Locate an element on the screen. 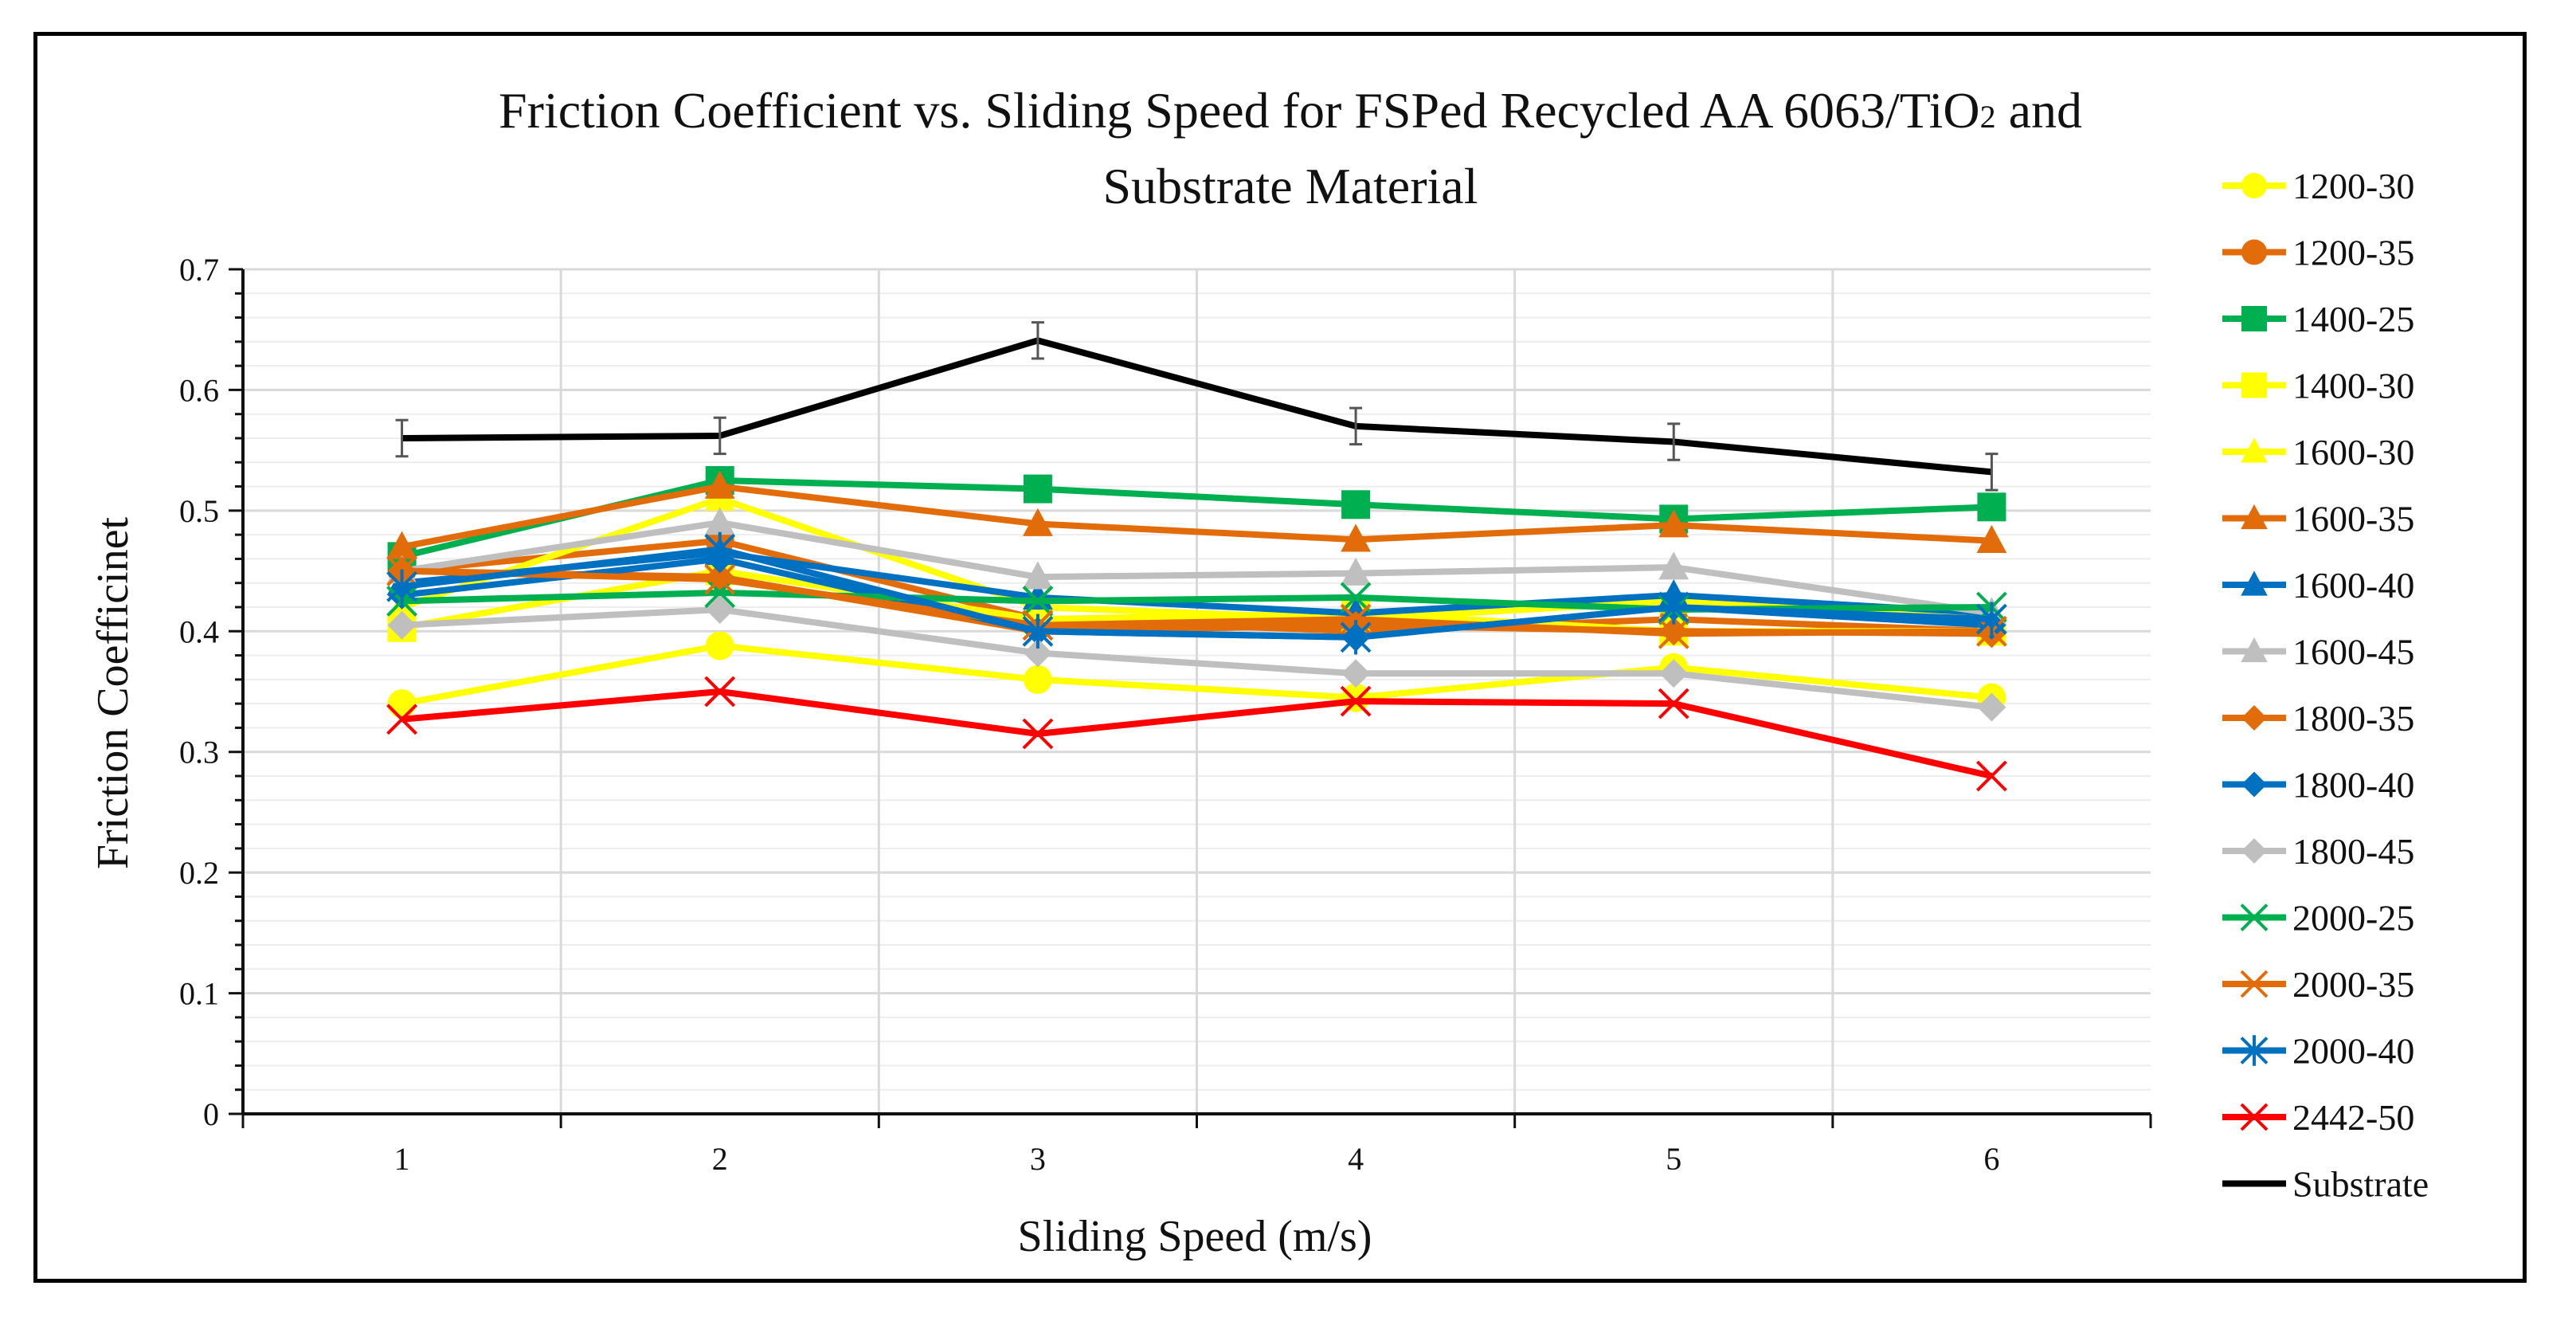 Image resolution: width=2576 pixels, height=1325 pixels. legend-item-1600-45: 1600-45 is located at coordinates (2318, 652).